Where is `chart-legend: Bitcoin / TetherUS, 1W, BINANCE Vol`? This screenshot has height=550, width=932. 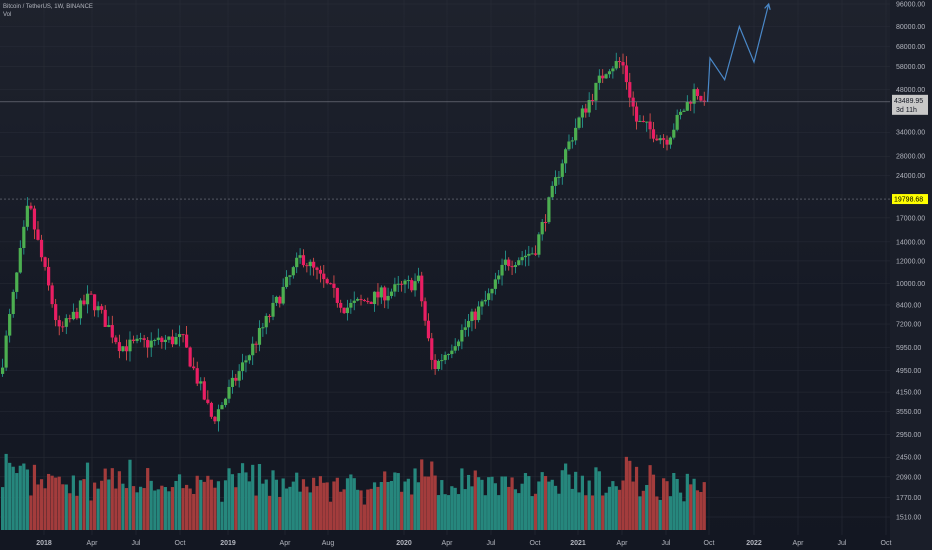 chart-legend: Bitcoin / TetherUS, 1W, BINANCE Vol is located at coordinates (48, 11).